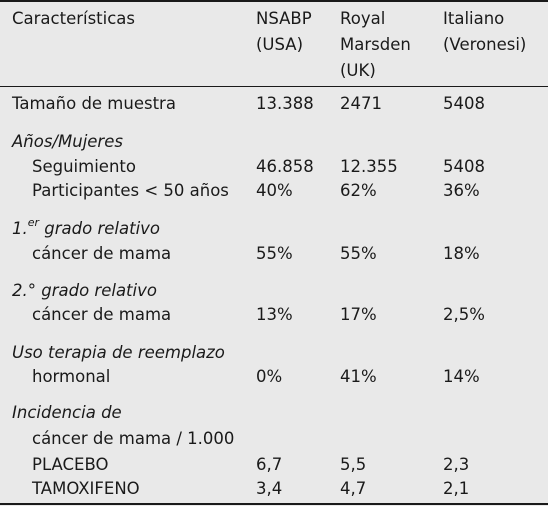  Describe the element at coordinates (84, 290) in the screenshot. I see `section-heading: 2.° grado relativo` at that location.